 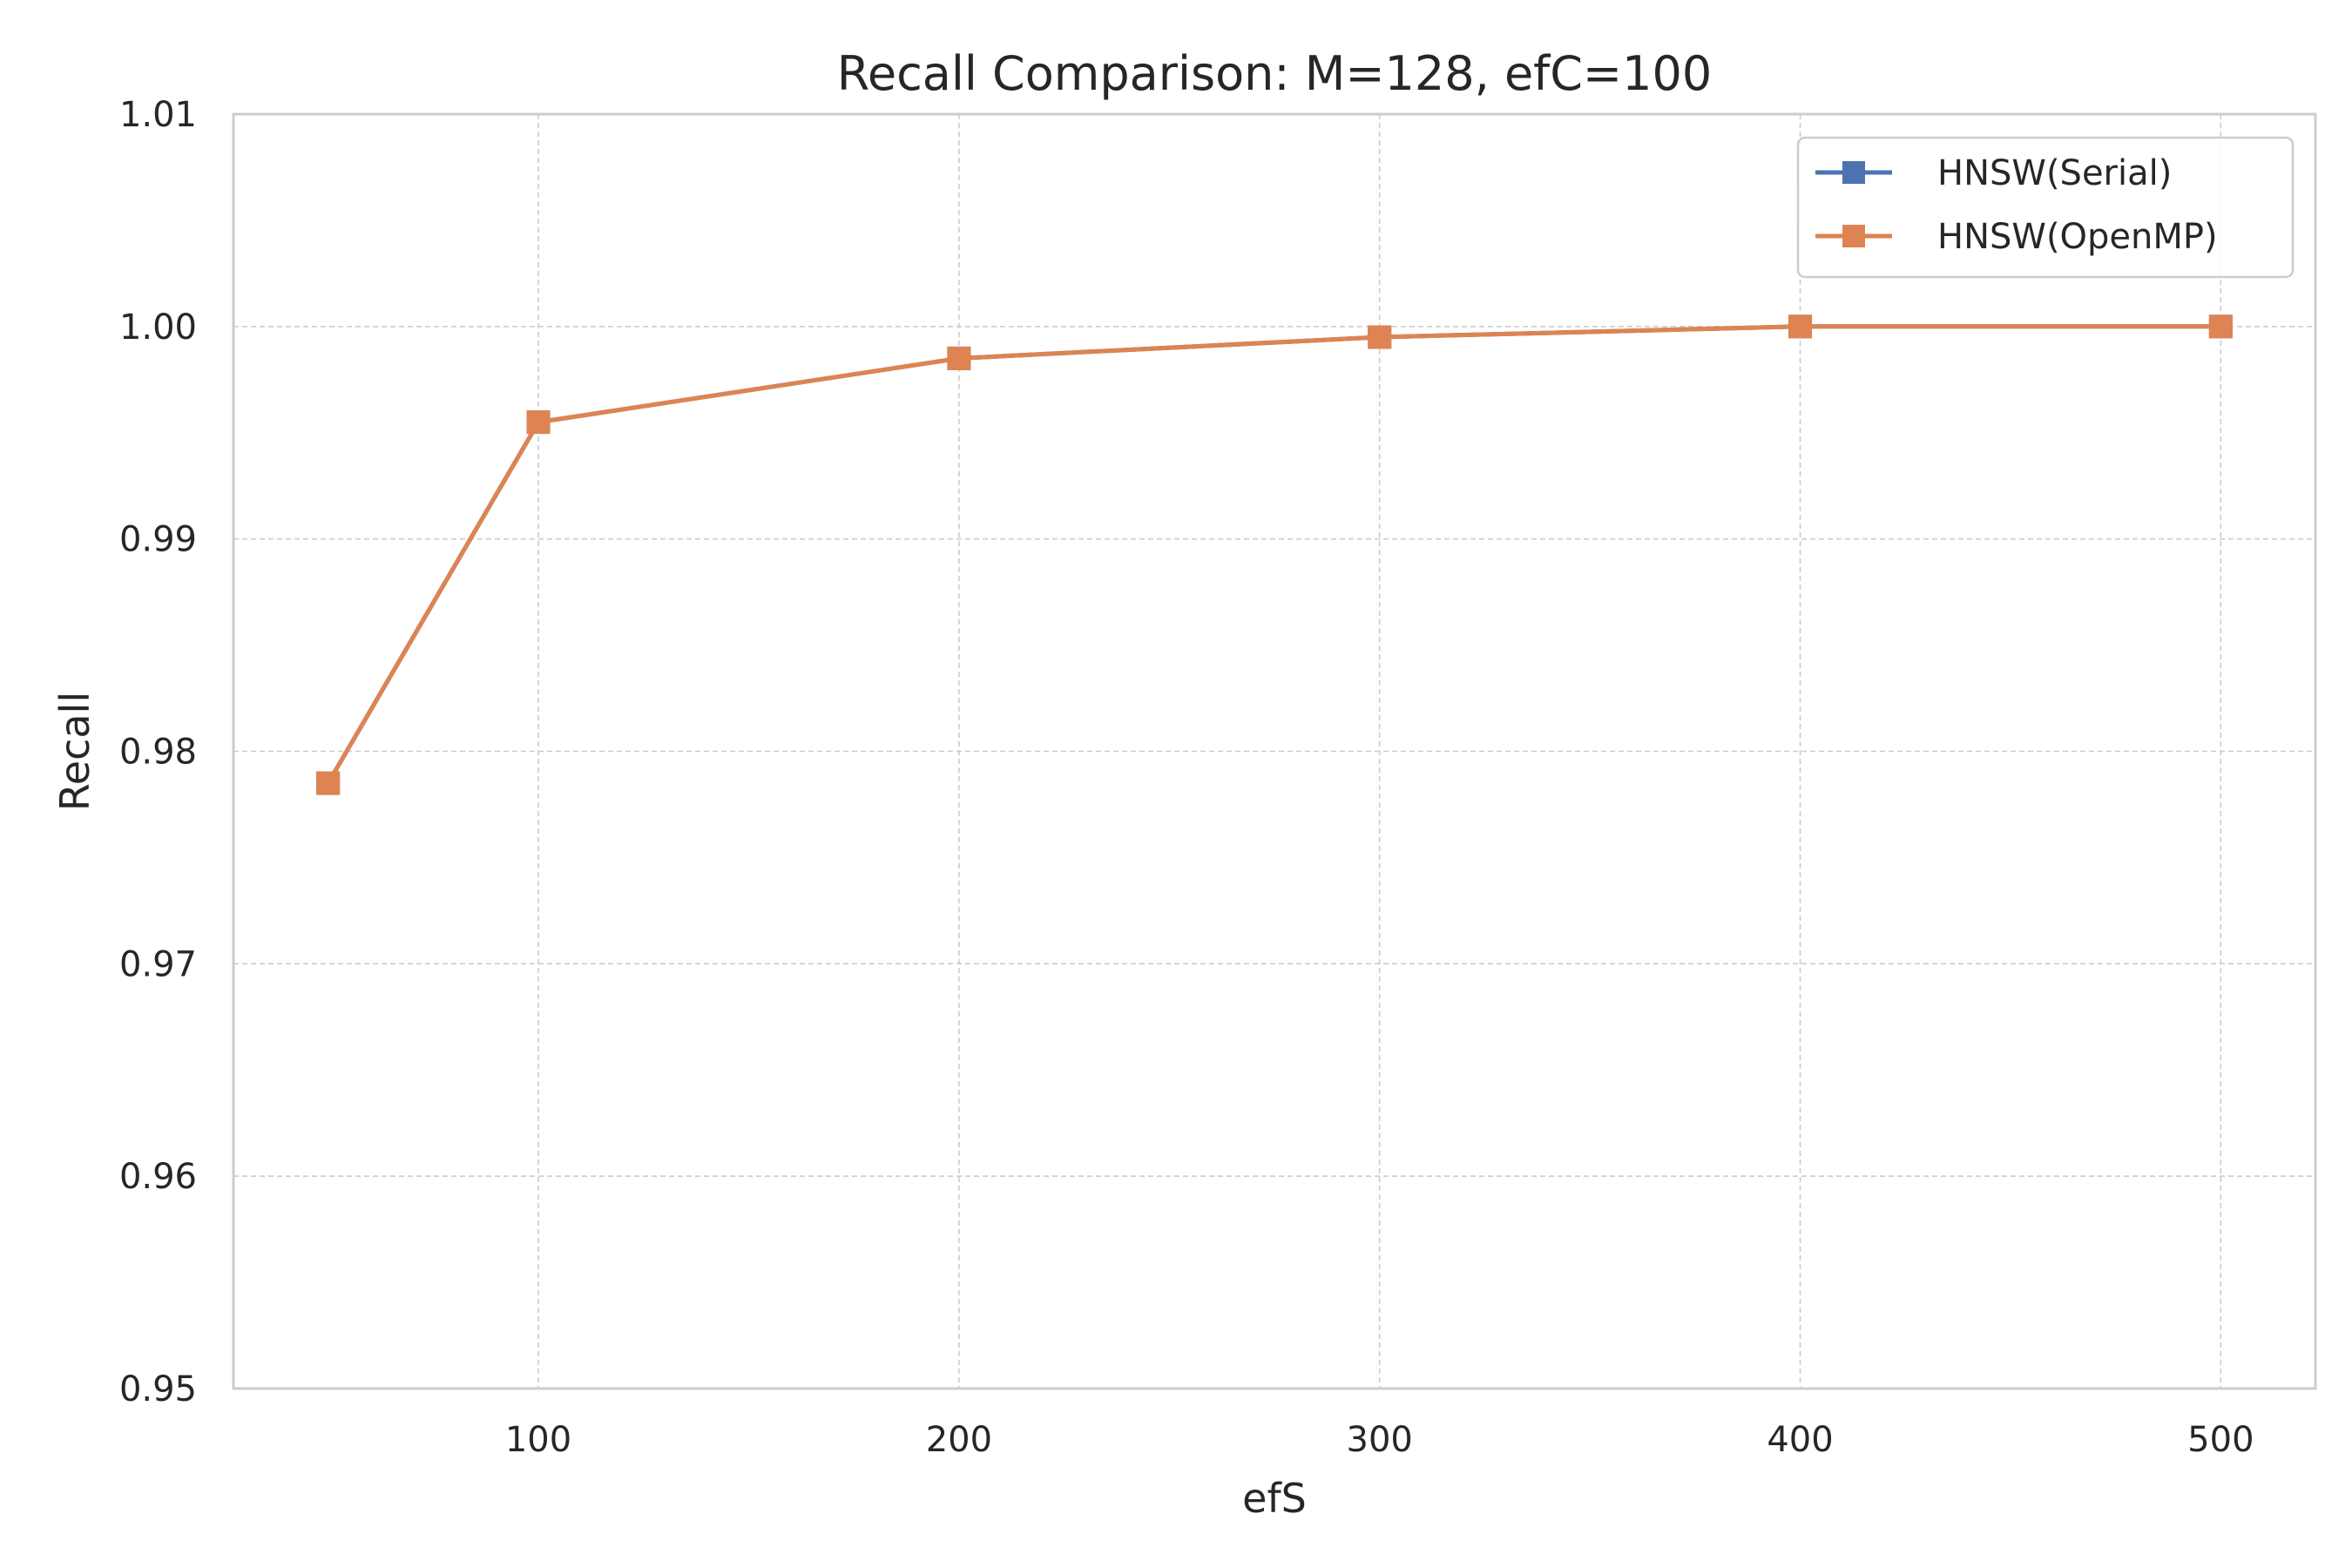 What do you see at coordinates (158, 115) in the screenshot?
I see `y-tick-label: 1.01` at bounding box center [158, 115].